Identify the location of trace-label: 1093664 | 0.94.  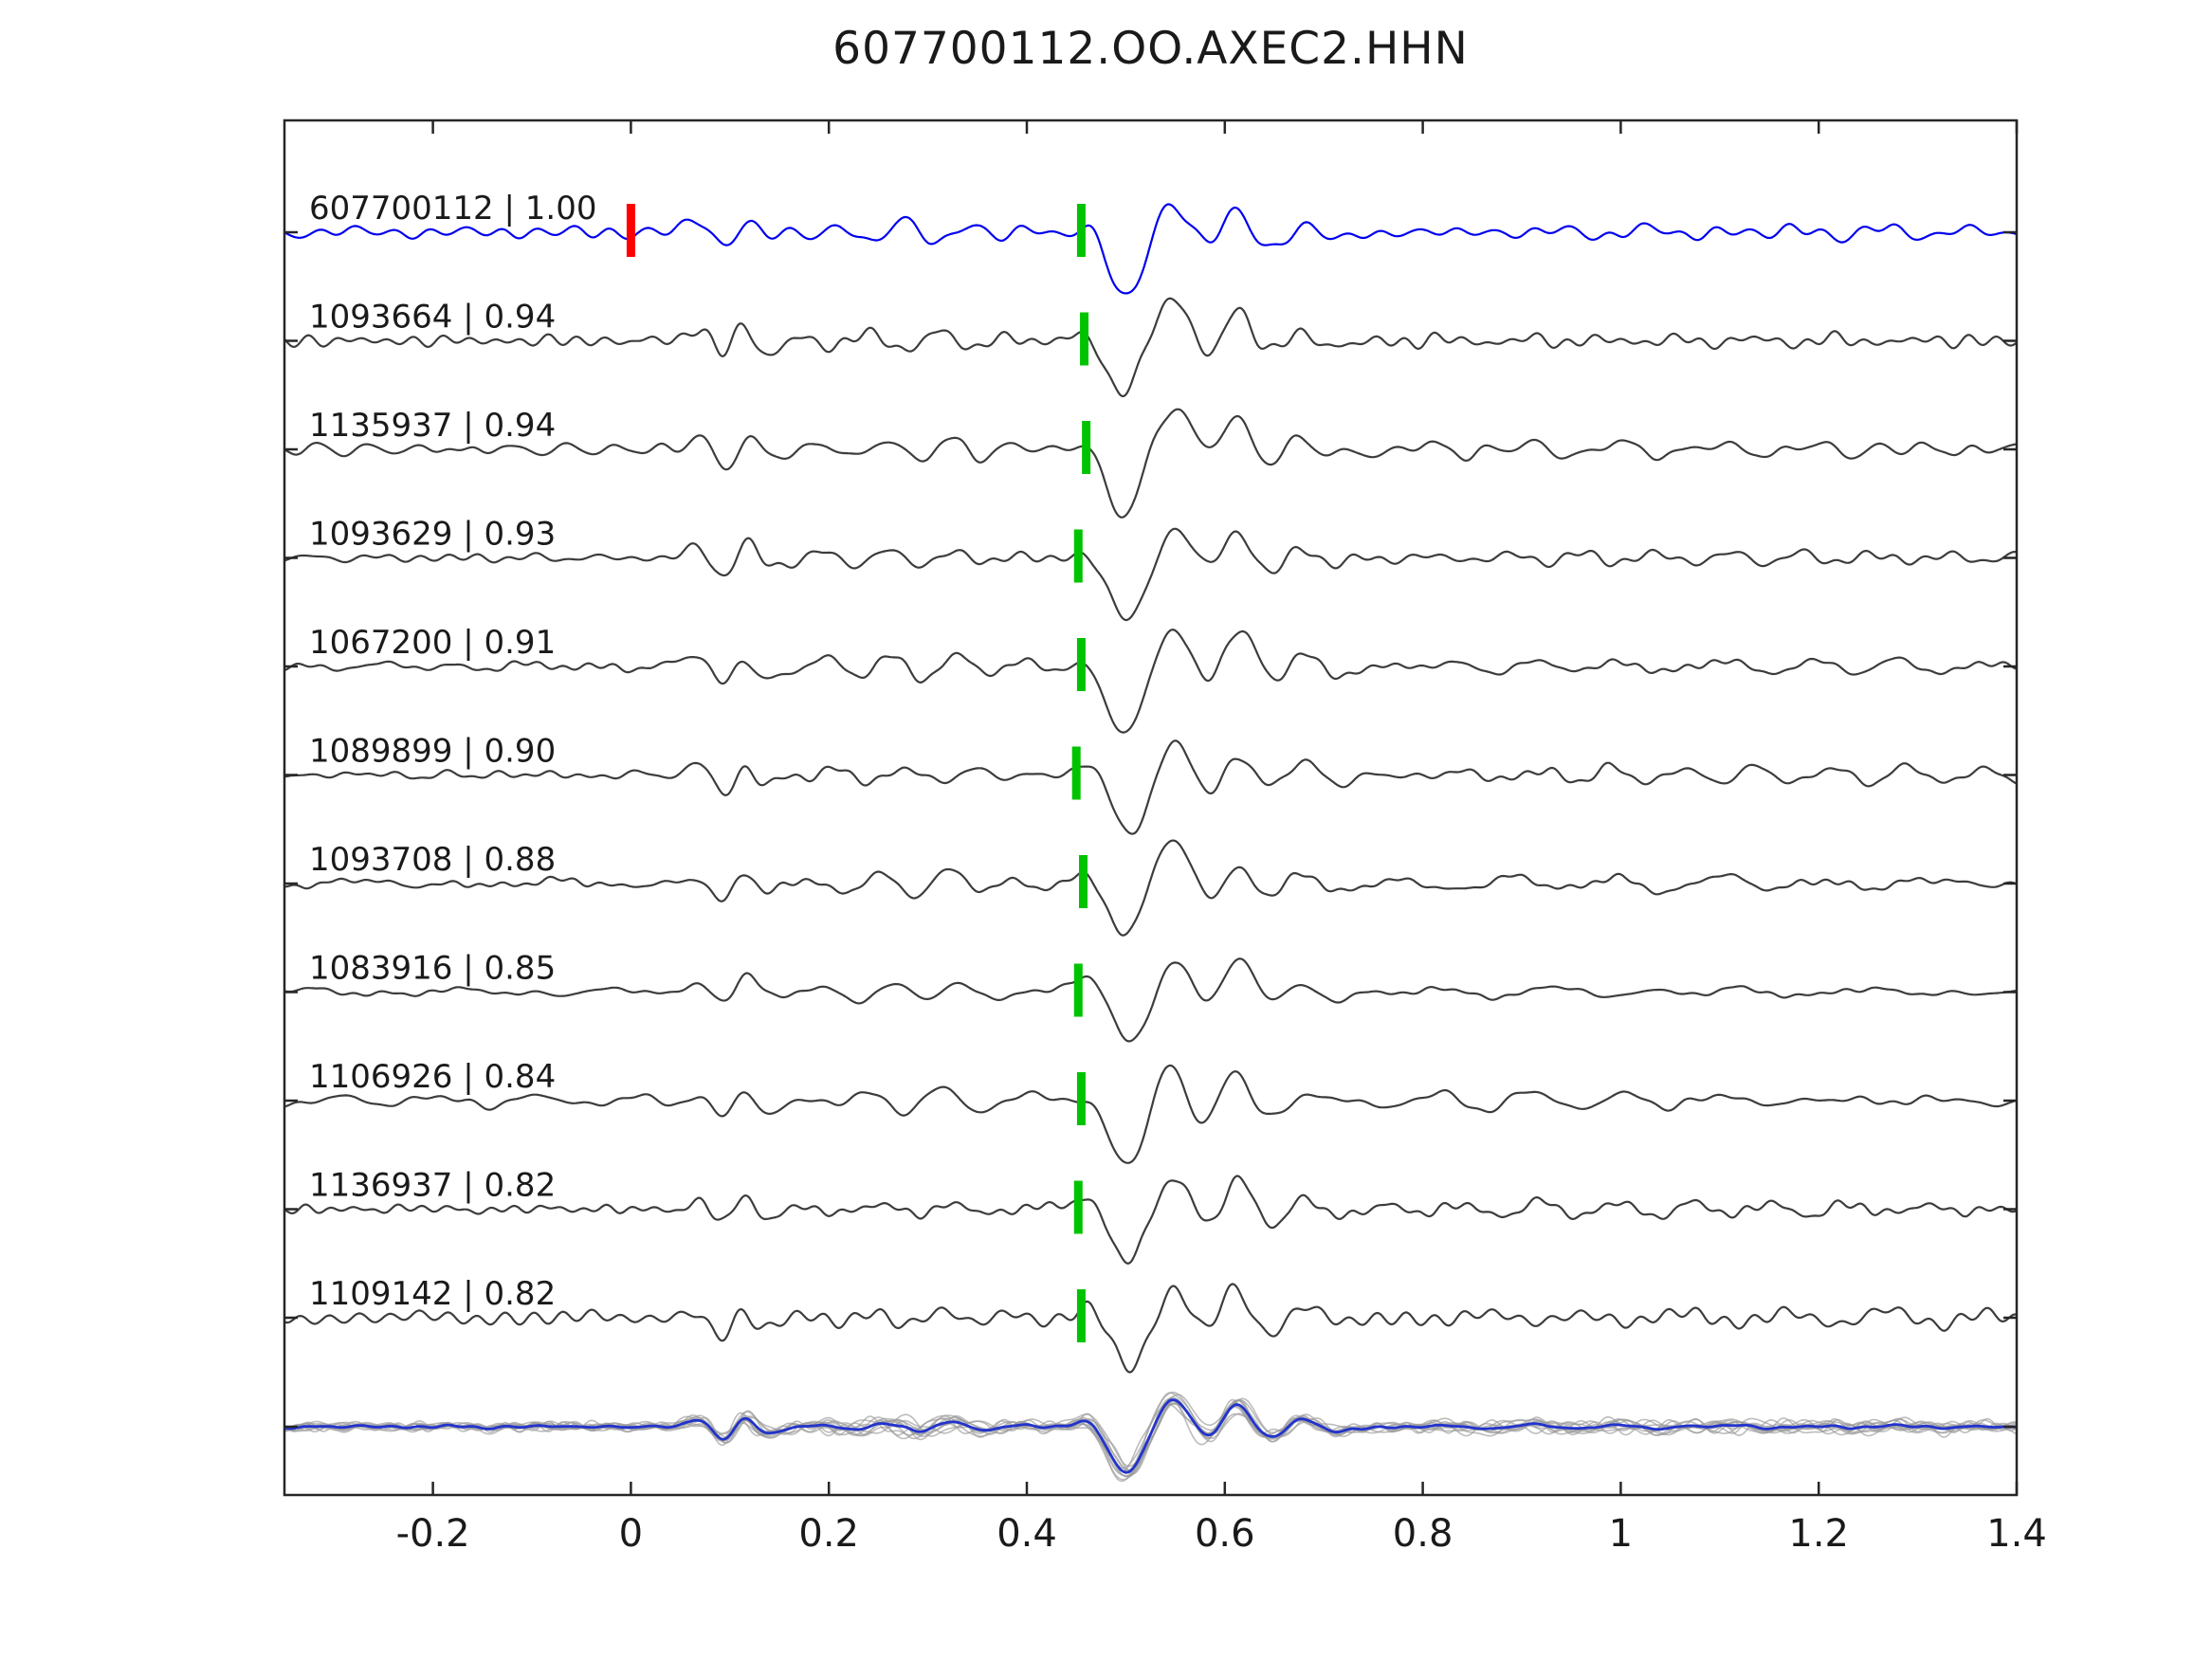
(432, 318).